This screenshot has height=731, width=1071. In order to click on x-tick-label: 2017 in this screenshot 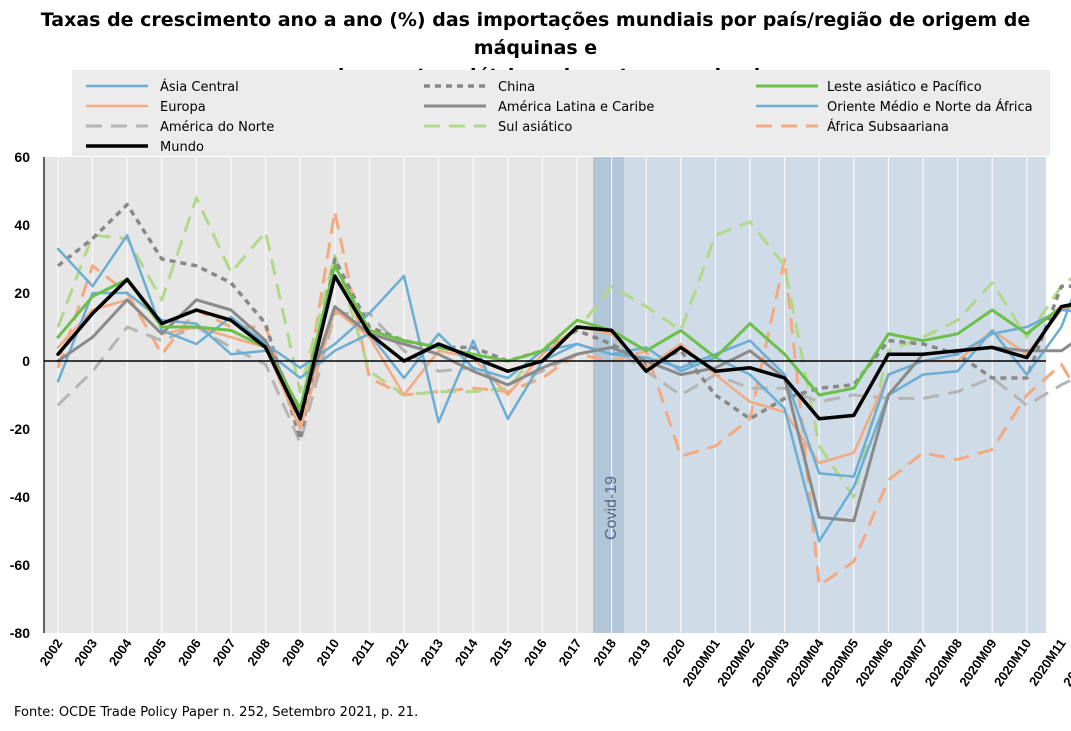, I will do `click(570, 652)`.